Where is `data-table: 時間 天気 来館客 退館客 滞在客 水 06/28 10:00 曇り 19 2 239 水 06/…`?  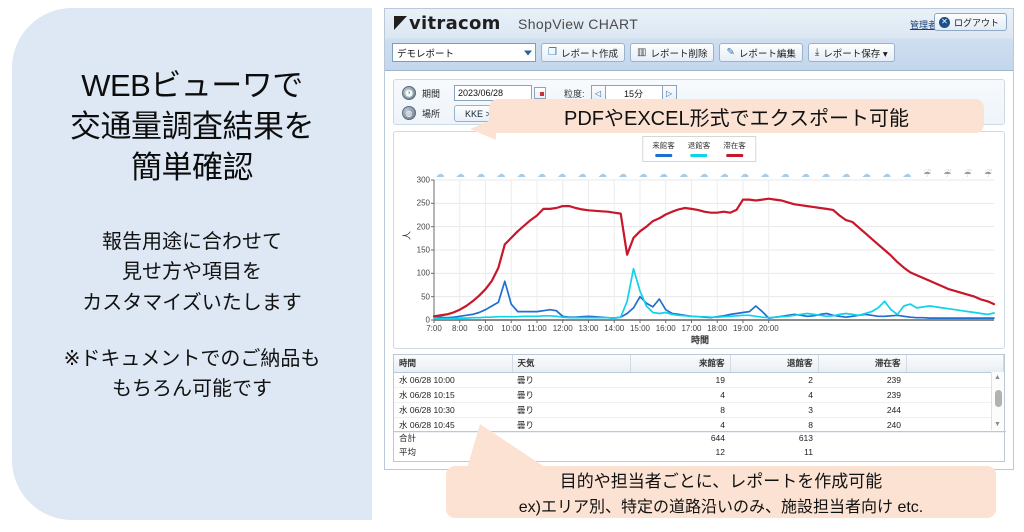 data-table: 時間 天気 来館客 退館客 滞在客 水 06/28 10:00 曇り 19 2 239 水 06/… is located at coordinates (699, 394).